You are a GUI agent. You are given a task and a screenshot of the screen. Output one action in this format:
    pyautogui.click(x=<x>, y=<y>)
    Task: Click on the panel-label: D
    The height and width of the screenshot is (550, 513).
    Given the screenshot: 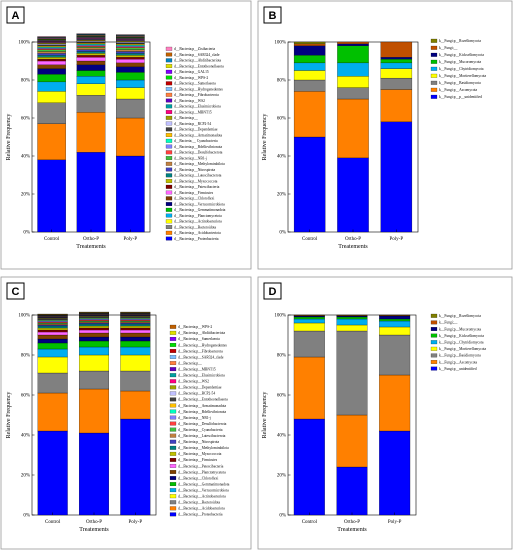 What is the action you would take?
    pyautogui.click(x=273, y=292)
    